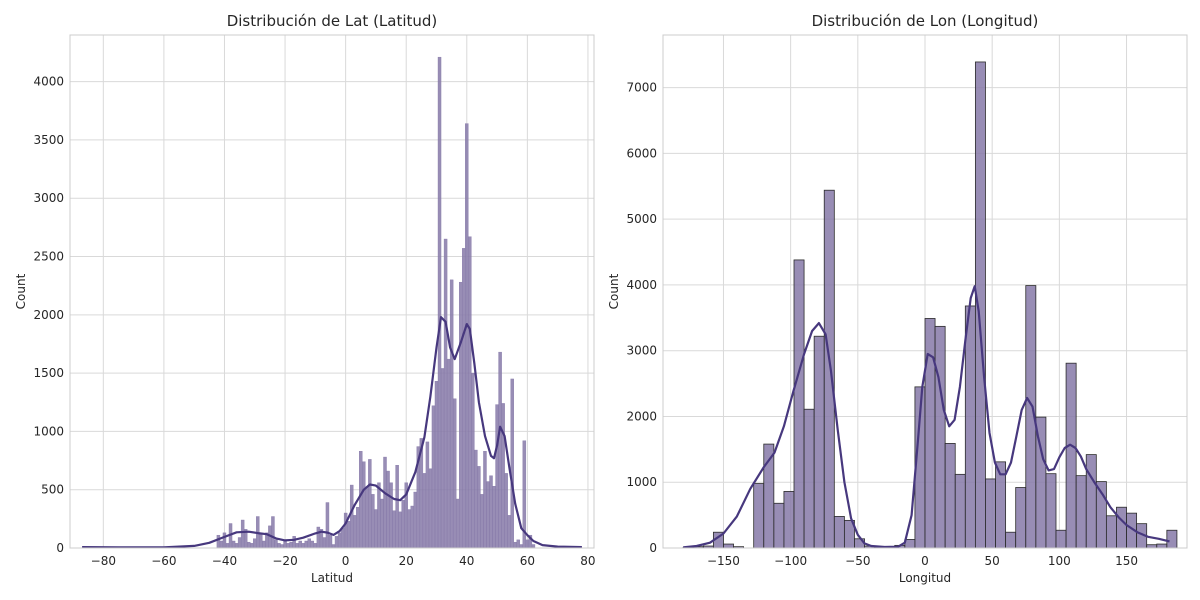 This screenshot has width=1200, height=600. Describe the element at coordinates (641, 285) in the screenshot. I see `y-tick-label: 4000` at that location.